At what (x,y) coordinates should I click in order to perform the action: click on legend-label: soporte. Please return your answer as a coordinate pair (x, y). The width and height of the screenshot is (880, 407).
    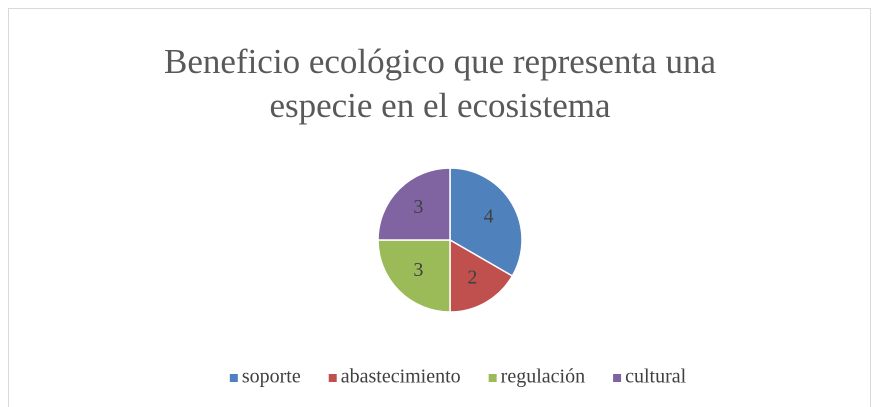
    Looking at the image, I should click on (271, 377).